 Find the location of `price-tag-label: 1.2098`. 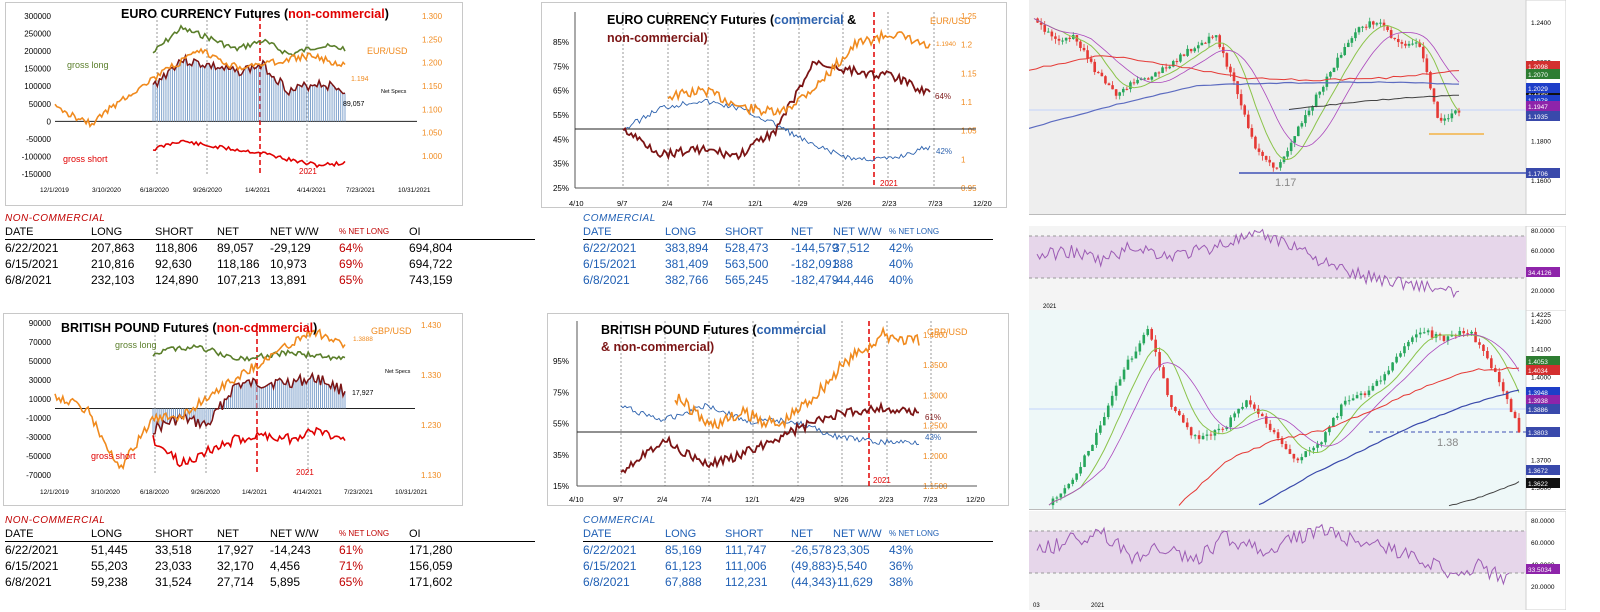

price-tag-label: 1.2098 is located at coordinates (1538, 67).